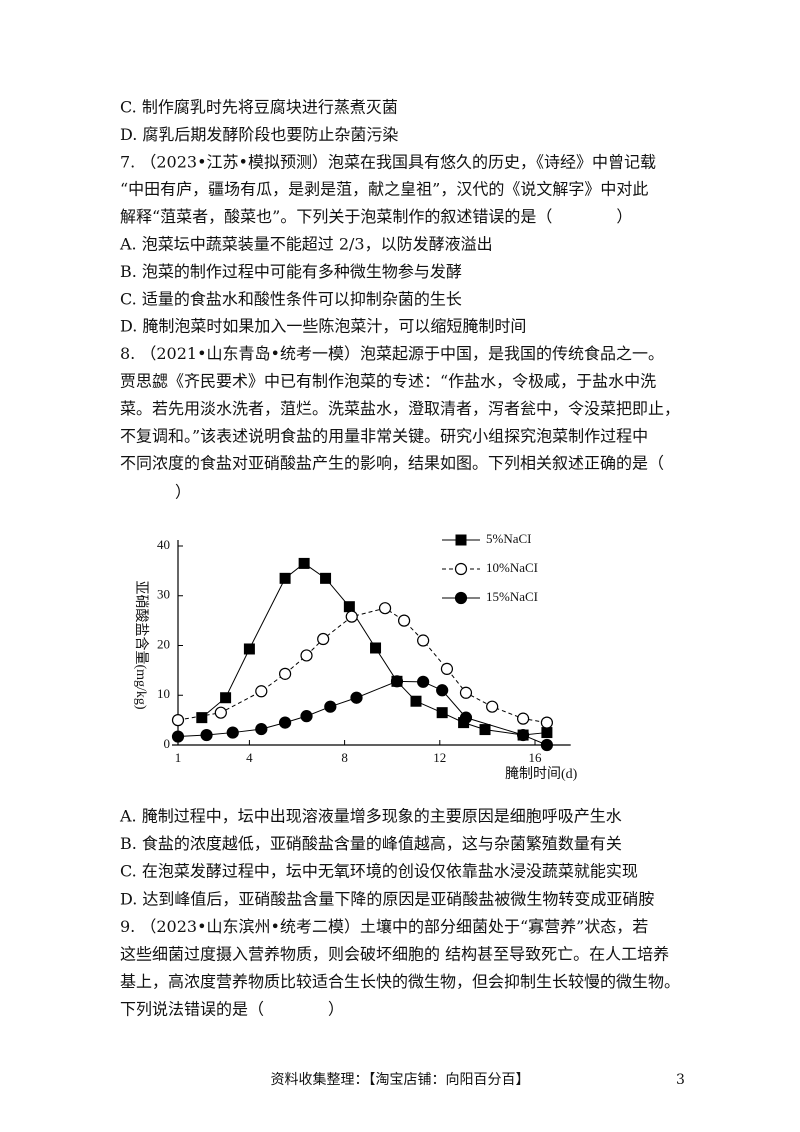 The image size is (800, 1132). I want to click on y-tick-label: 40, so click(163, 544).